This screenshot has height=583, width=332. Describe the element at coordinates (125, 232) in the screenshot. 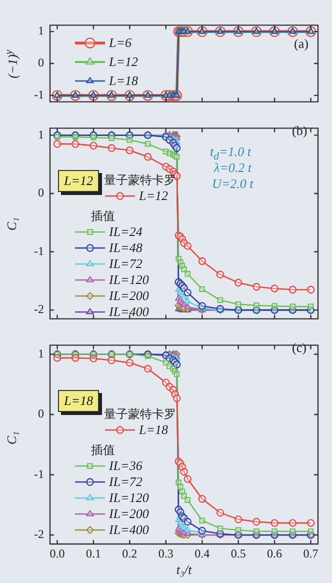

I see `legend-label: IL=24` at that location.